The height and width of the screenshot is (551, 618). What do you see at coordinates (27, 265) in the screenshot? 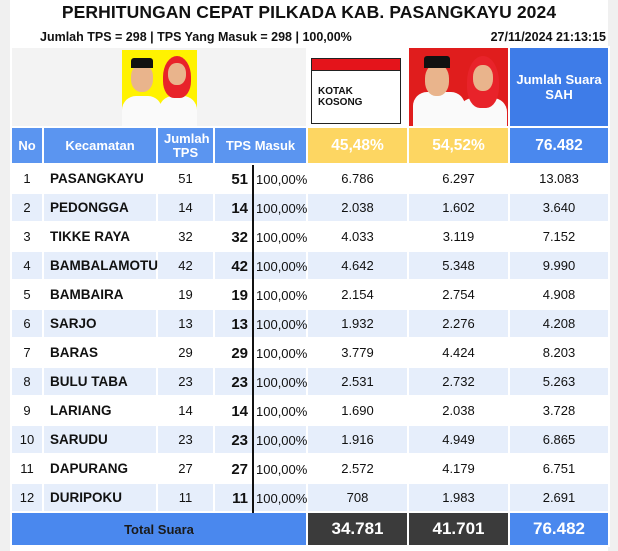
I see `row-no: 4` at bounding box center [27, 265].